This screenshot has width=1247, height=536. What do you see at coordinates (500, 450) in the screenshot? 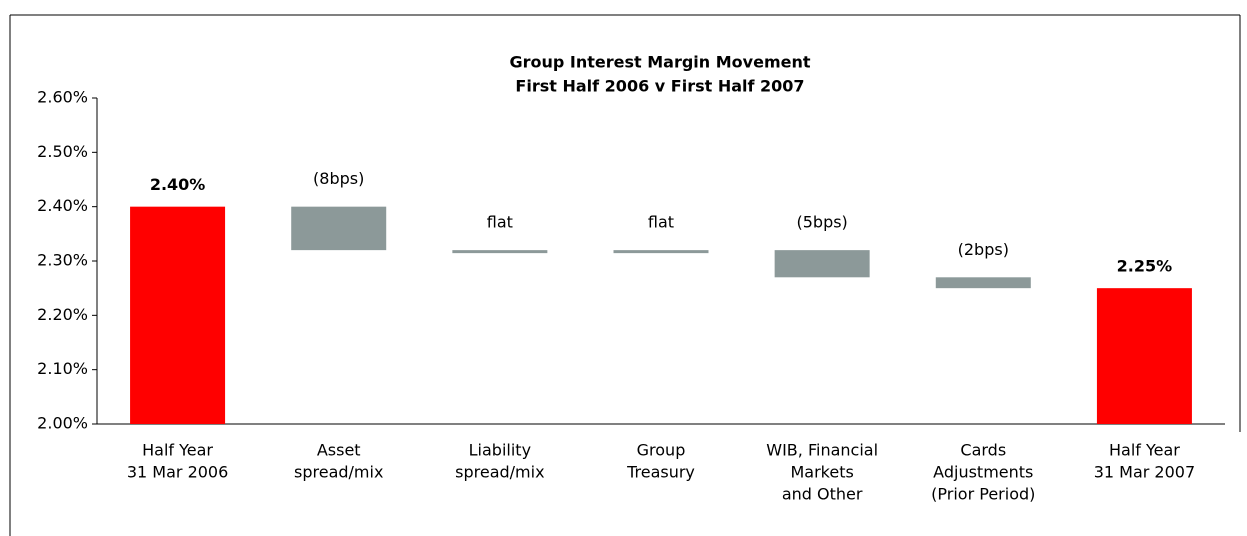
I see `x-tick-label: Liability` at bounding box center [500, 450].